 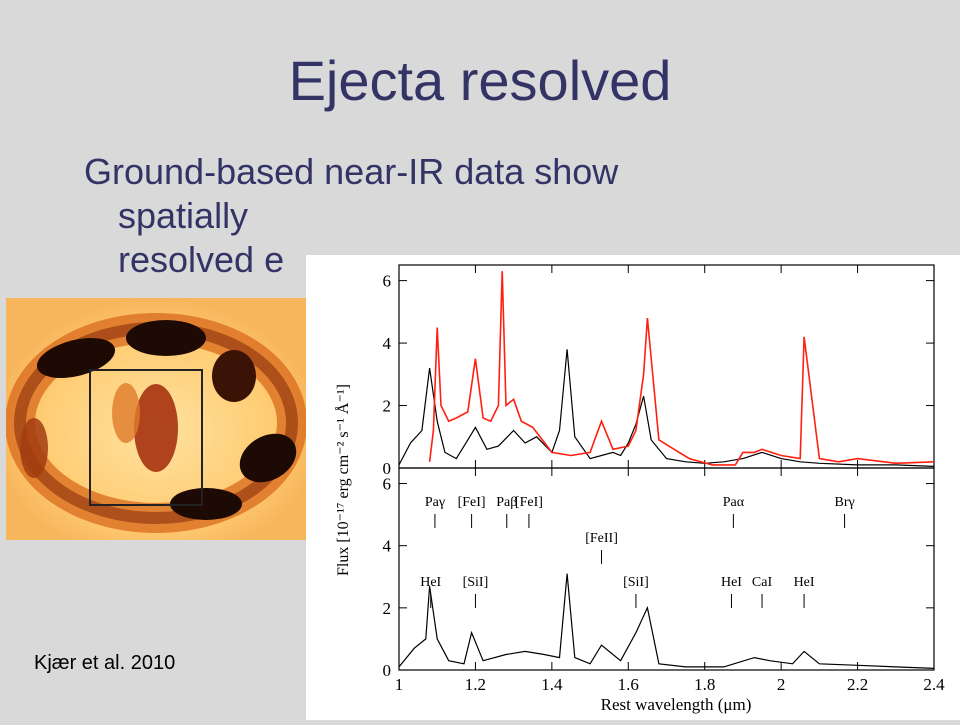 I want to click on y-tick-label-bottom: 6, so click(x=387, y=484).